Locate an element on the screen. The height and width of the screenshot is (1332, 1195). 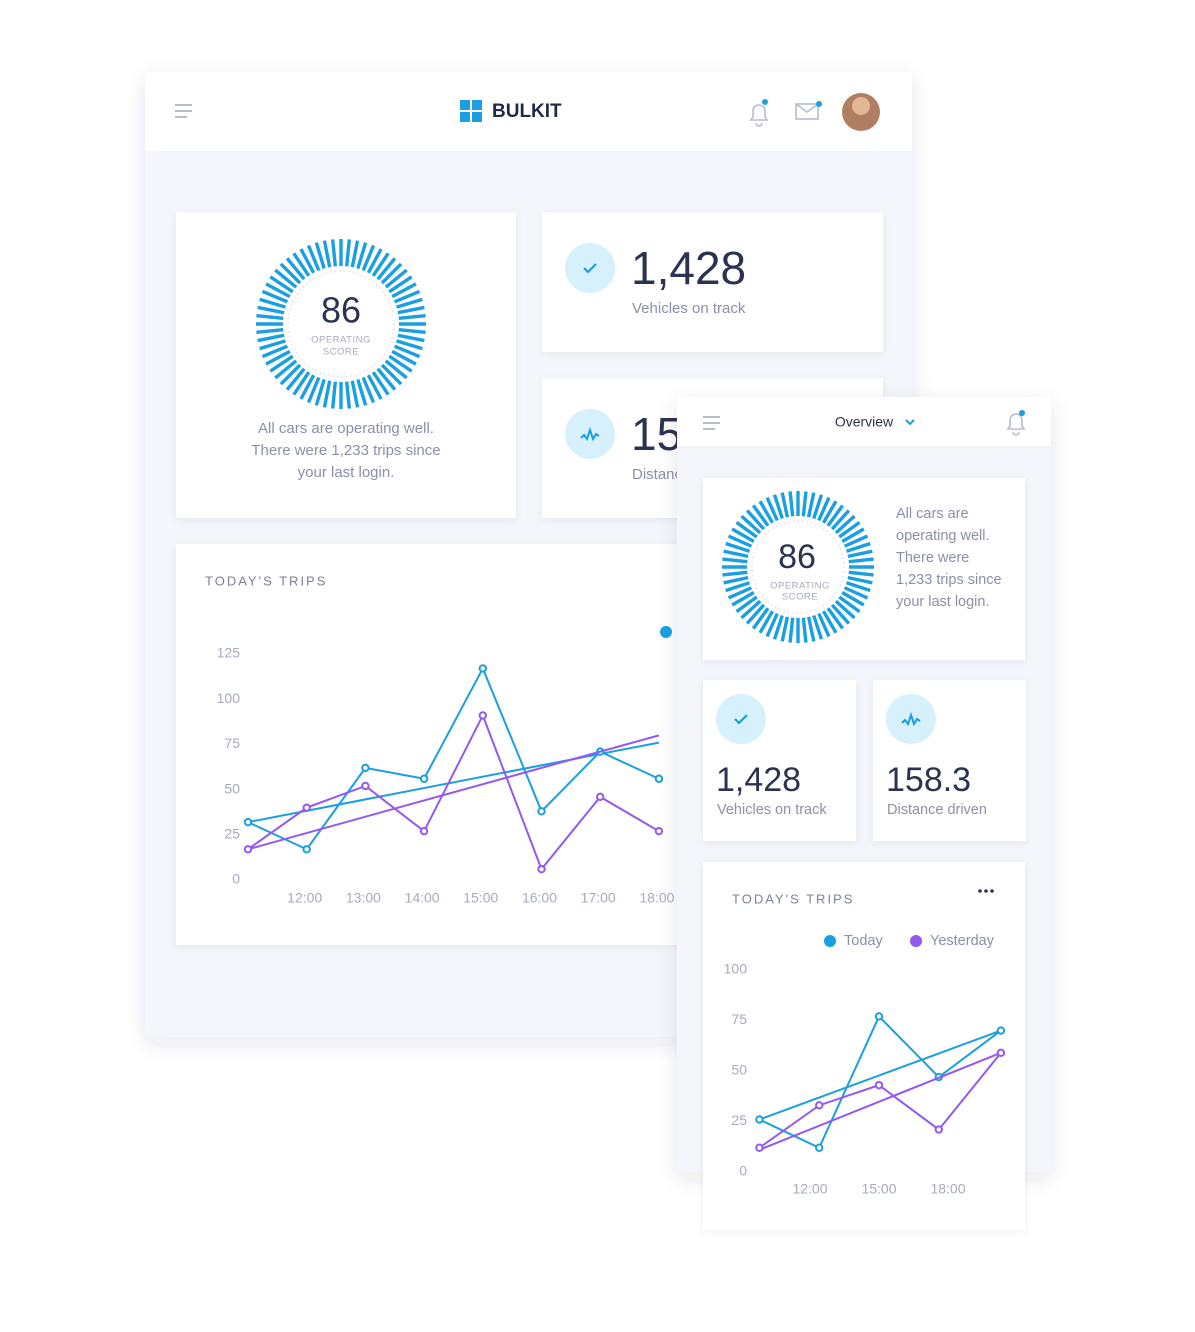
pulse-mark is located at coordinates (911, 719).